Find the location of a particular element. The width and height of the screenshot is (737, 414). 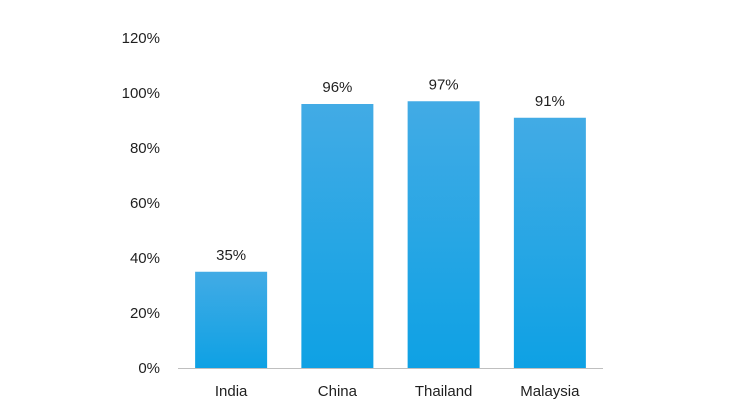

data-label: 91% is located at coordinates (550, 101).